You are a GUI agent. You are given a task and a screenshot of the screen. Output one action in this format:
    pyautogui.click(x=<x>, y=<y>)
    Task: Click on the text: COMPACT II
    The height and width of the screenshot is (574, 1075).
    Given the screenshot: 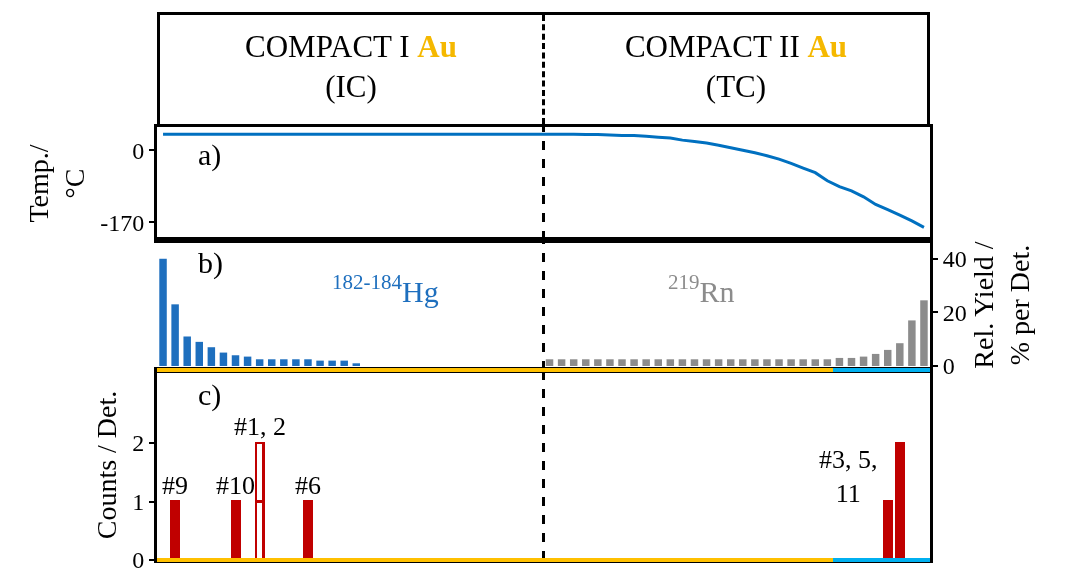 What is the action you would take?
    pyautogui.click(x=712, y=46)
    